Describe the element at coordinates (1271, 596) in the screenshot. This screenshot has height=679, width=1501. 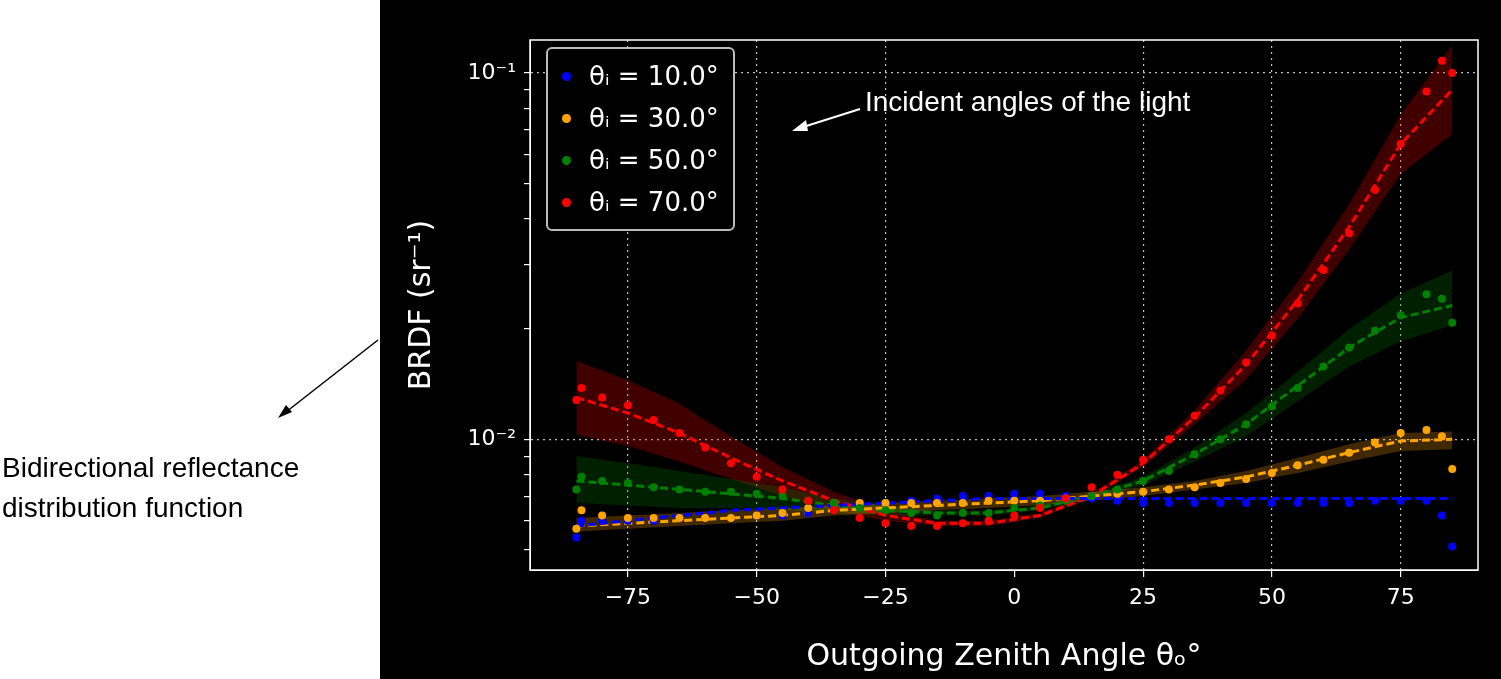
I see `x-tick-label: 50` at that location.